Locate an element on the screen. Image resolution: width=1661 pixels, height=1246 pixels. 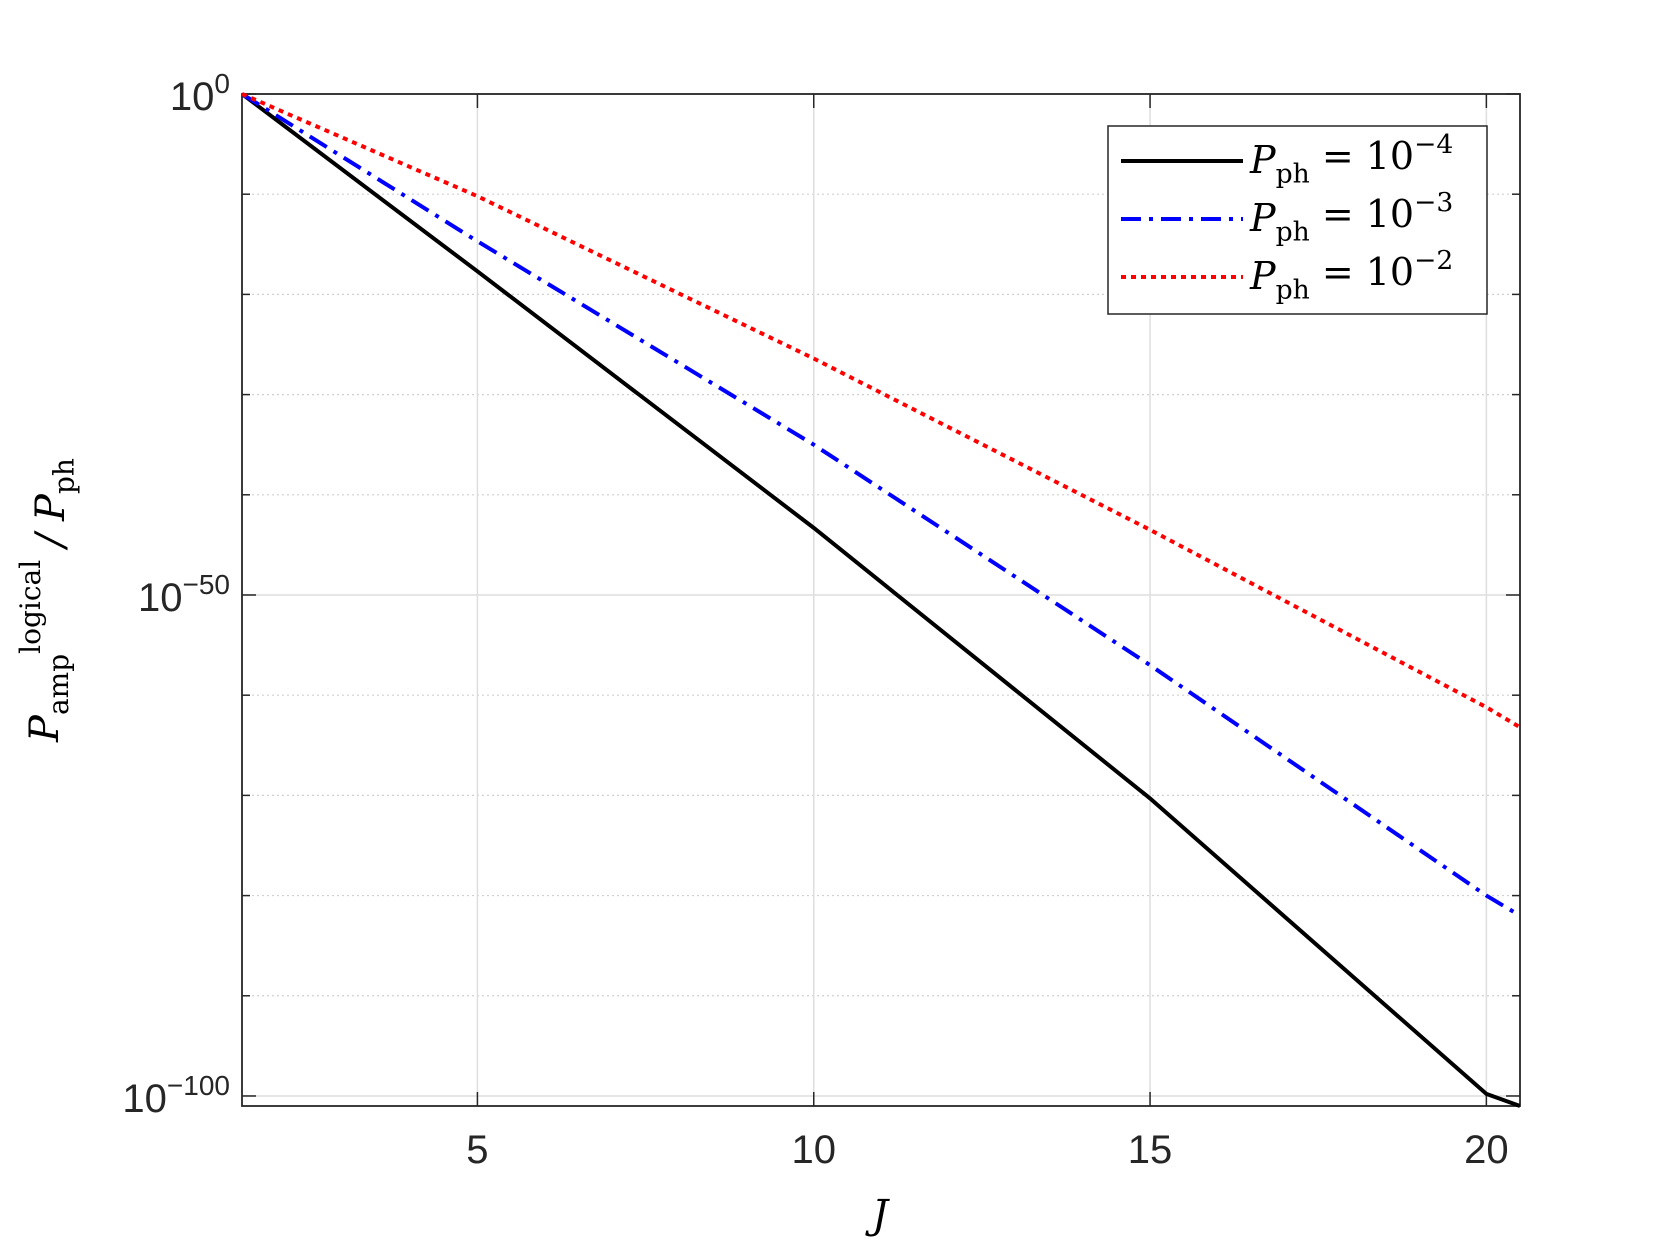
y-tick-label: 100 is located at coordinates (200, 93).